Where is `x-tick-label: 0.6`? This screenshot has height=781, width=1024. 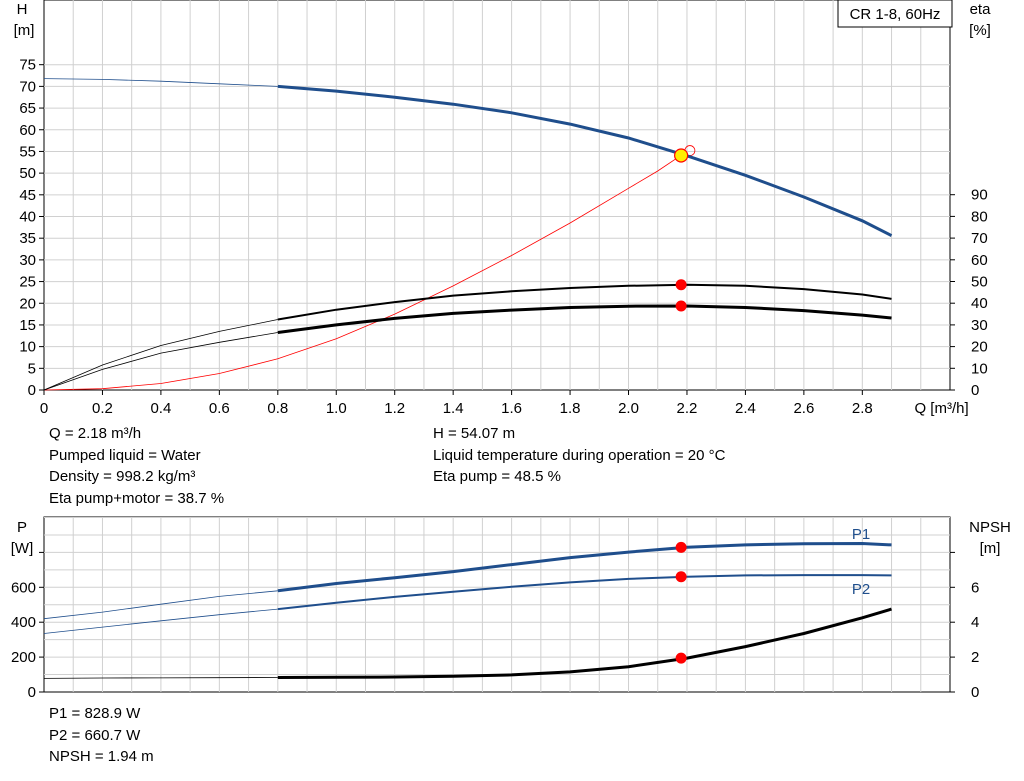
x-tick-label: 0.6 is located at coordinates (219, 408).